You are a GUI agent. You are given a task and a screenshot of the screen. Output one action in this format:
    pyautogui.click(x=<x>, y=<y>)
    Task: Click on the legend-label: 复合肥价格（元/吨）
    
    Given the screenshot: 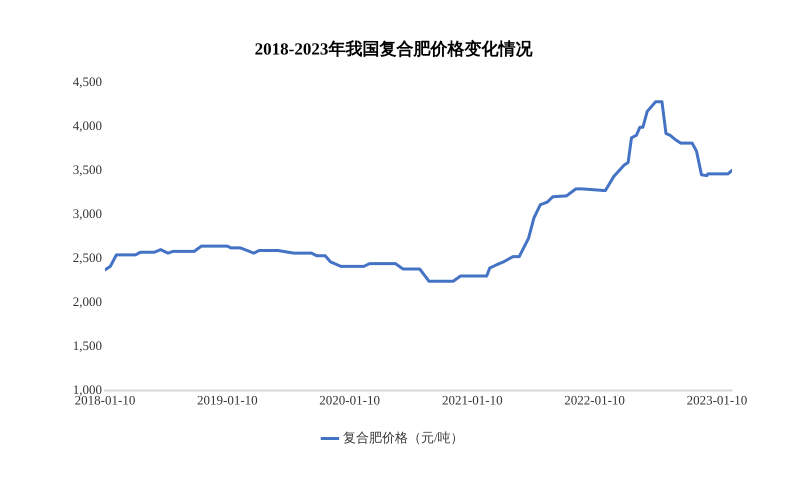 What is the action you would take?
    pyautogui.click(x=403, y=437)
    